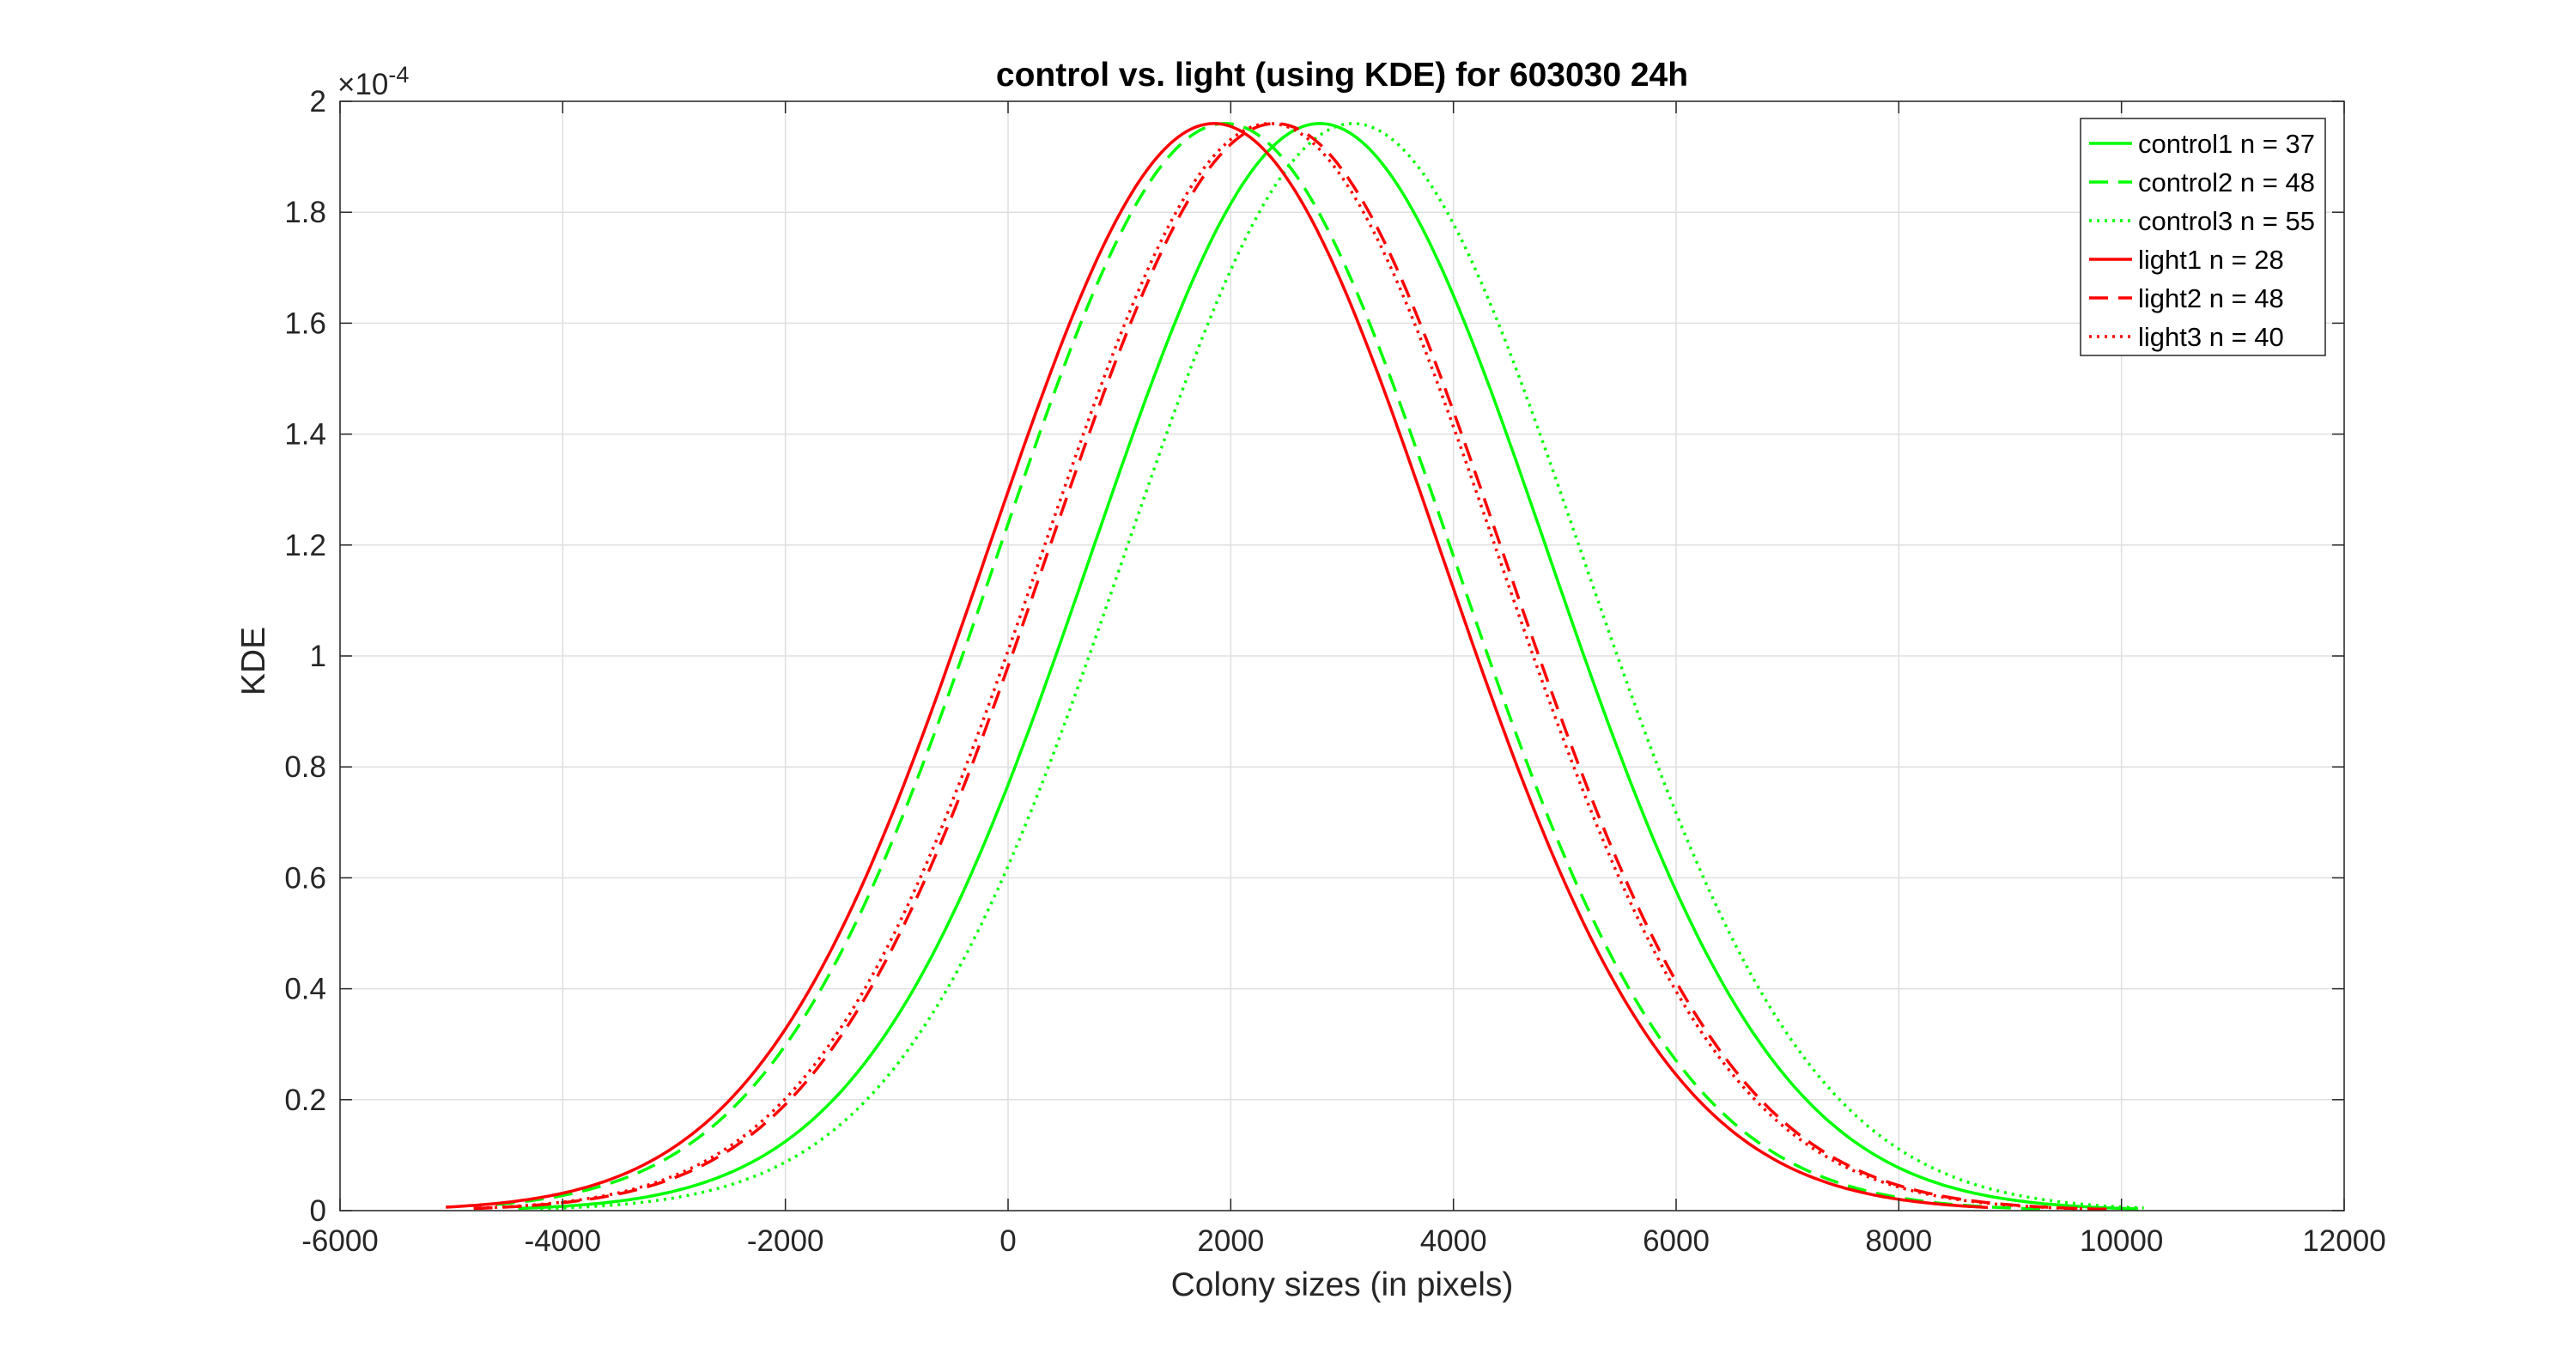 The image size is (2576, 1348). Describe the element at coordinates (786, 1241) in the screenshot. I see `x-tick-label: -2000` at that location.